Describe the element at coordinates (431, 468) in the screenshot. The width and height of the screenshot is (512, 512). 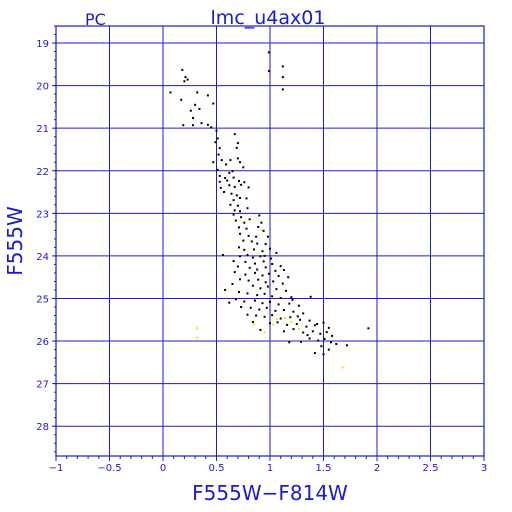
I see `x-tick-label: 2.5` at that location.